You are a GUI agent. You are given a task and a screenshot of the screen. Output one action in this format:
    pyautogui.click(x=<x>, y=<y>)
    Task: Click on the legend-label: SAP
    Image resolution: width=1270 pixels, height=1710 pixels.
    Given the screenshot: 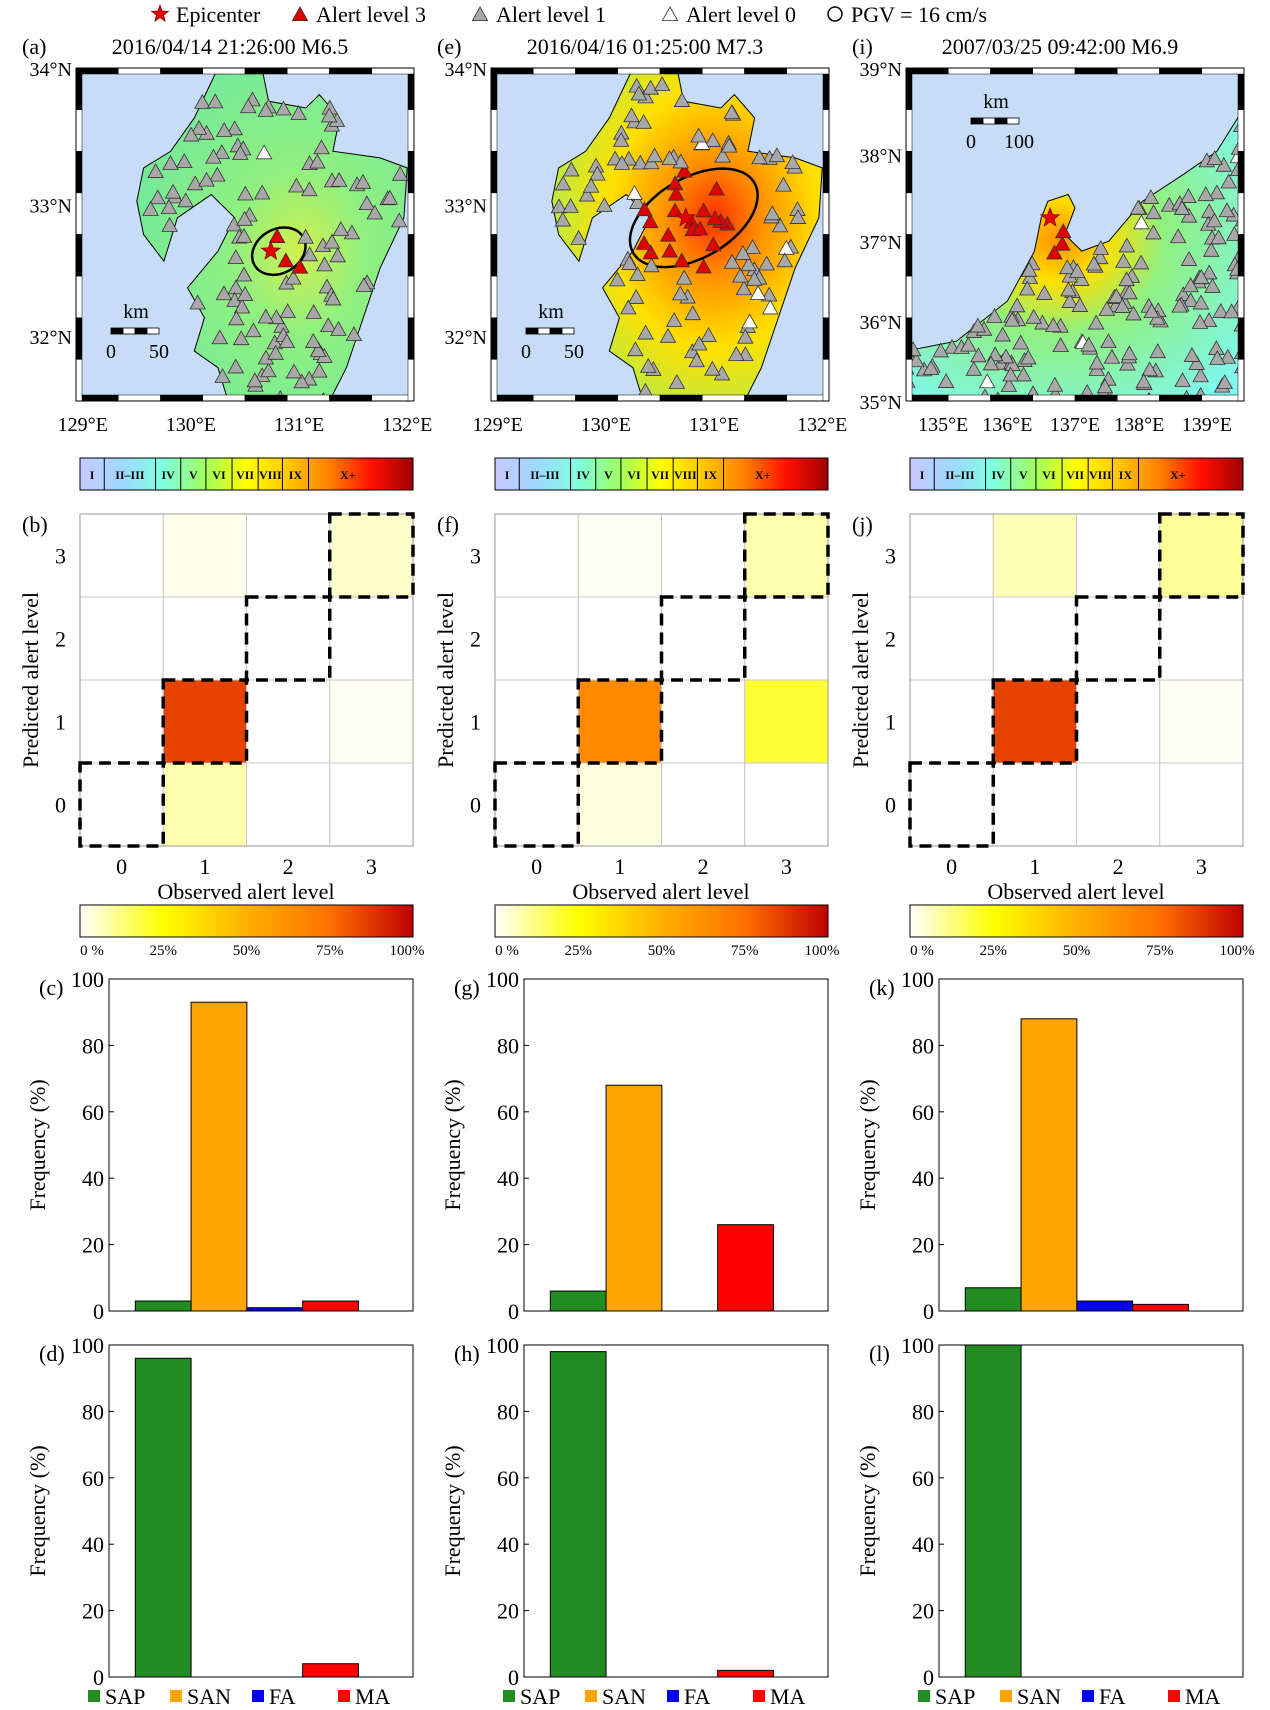 What is the action you would take?
    pyautogui.click(x=125, y=1696)
    